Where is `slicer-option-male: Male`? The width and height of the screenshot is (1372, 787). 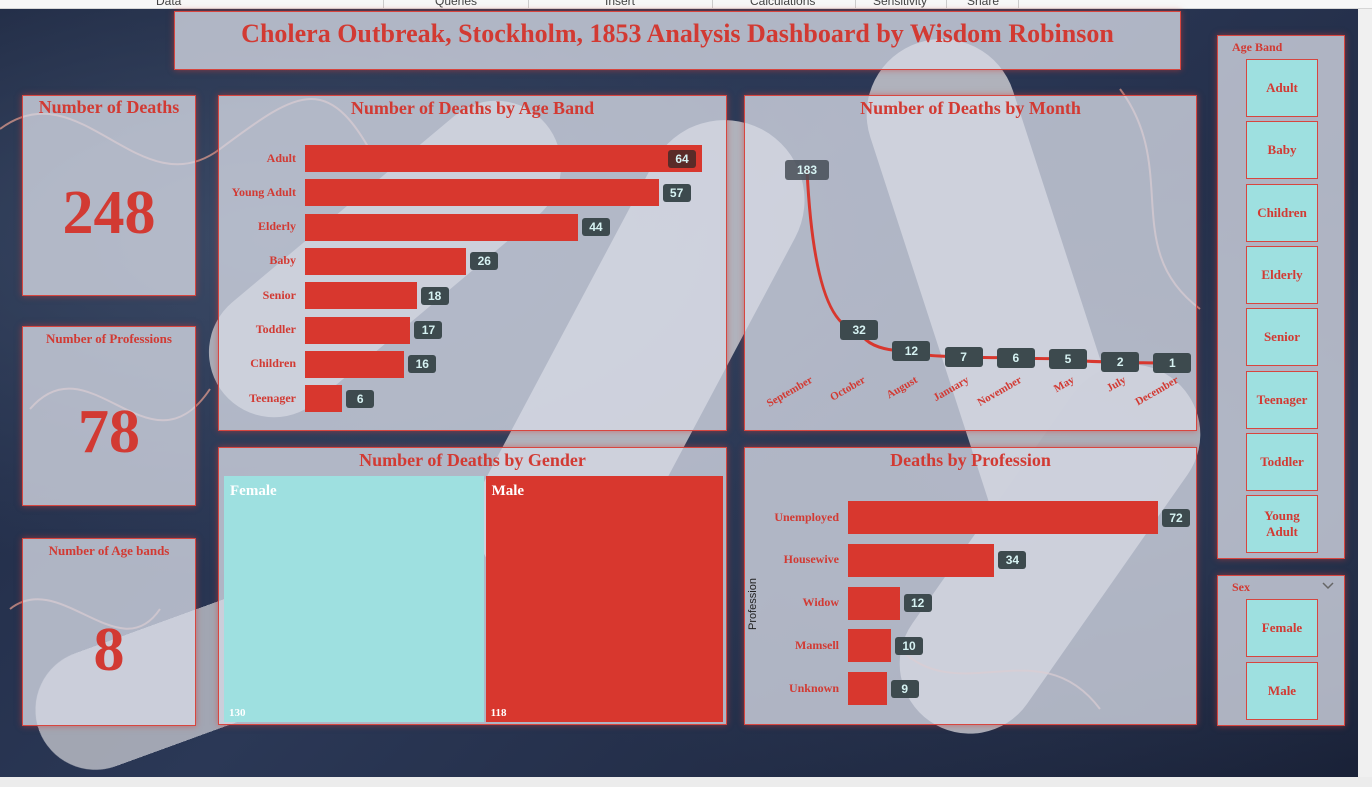 slicer-option-male: Male is located at coordinates (1282, 691).